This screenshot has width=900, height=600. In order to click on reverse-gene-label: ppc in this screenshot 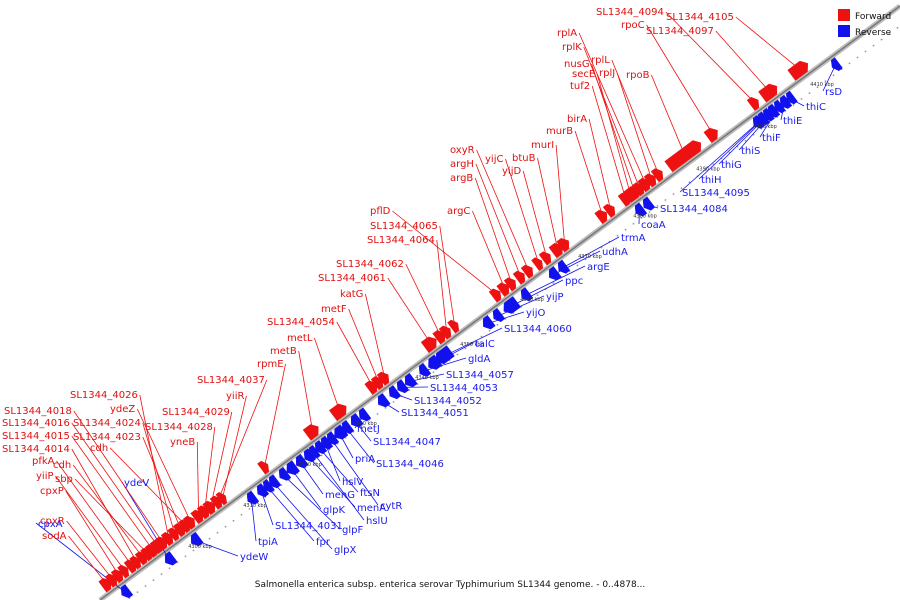, I will do `click(574, 281)`.